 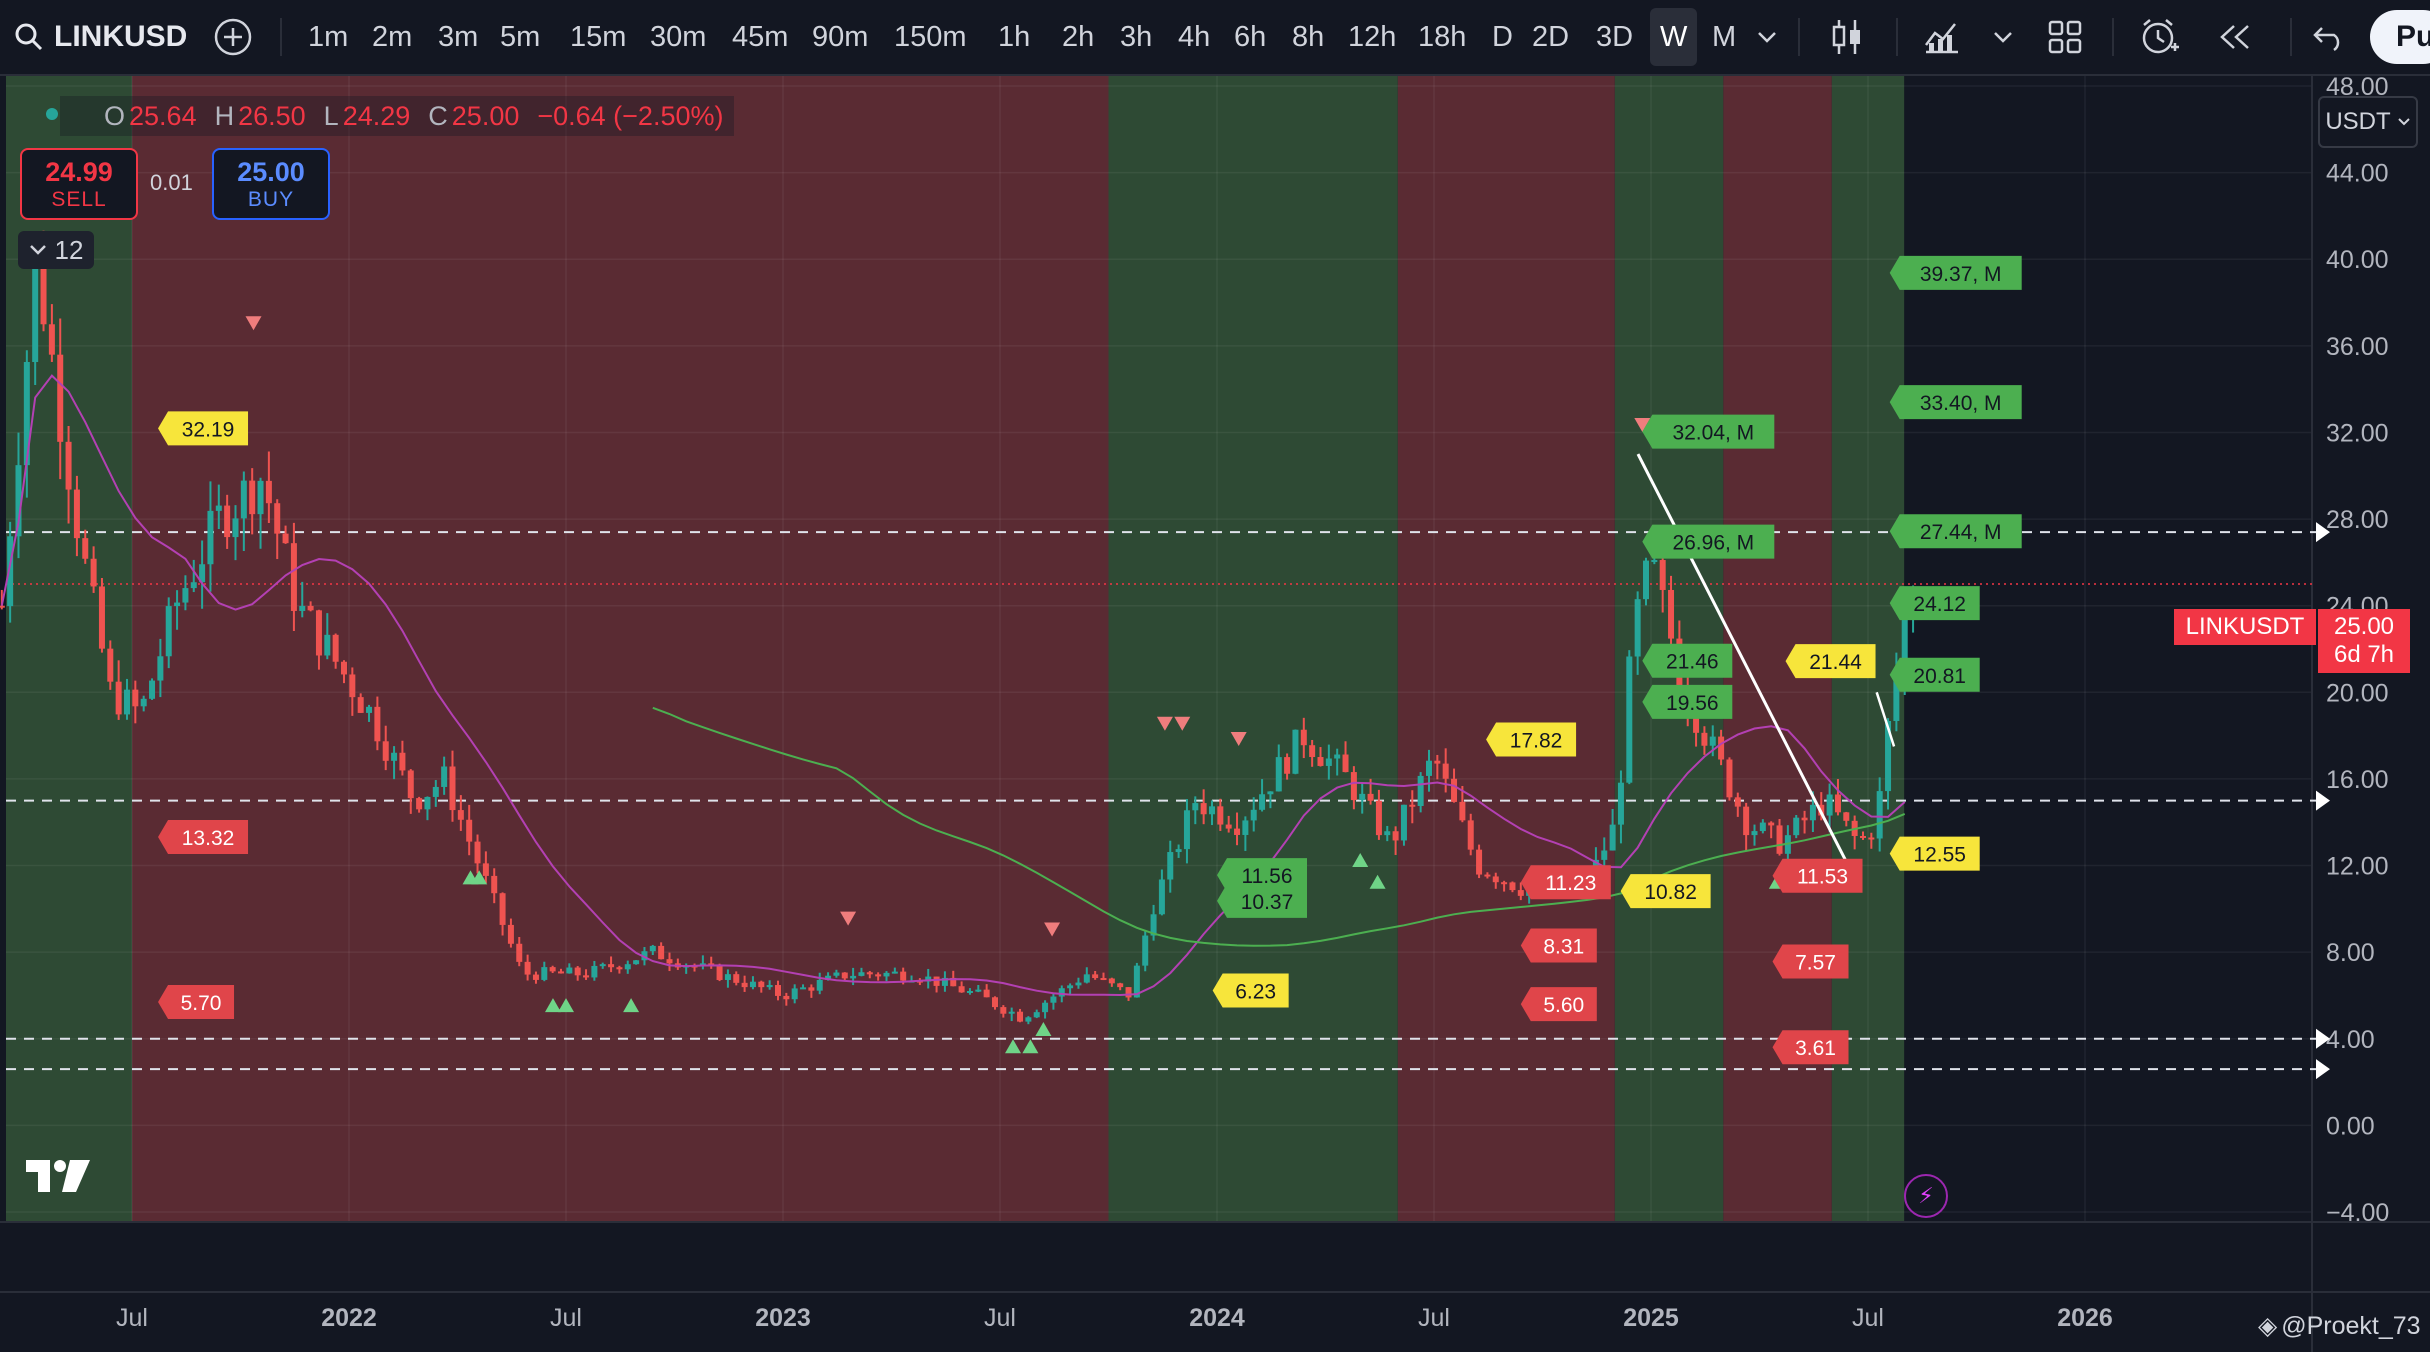 I want to click on lightning-icon: ⚡, so click(x=1926, y=1196).